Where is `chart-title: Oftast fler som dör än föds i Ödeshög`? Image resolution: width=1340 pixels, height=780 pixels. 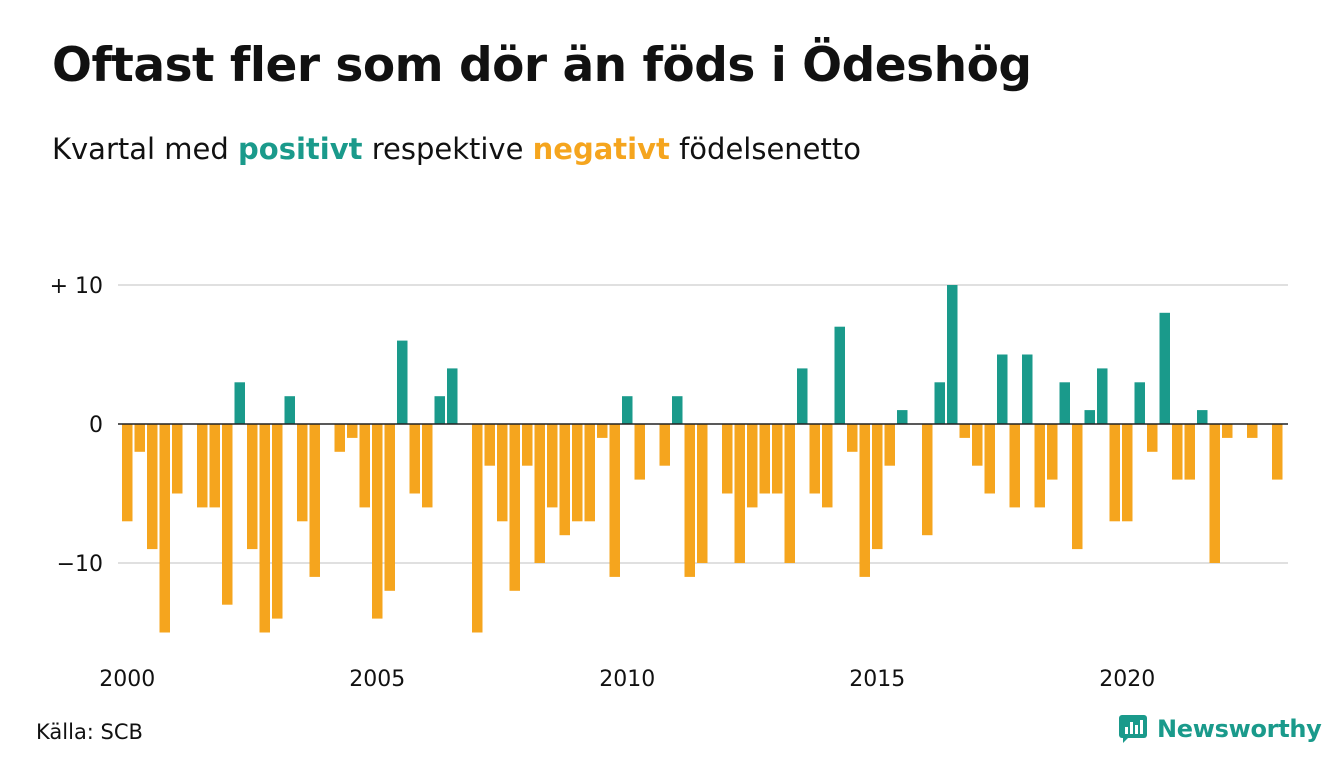
chart-title: Oftast fler som dör än föds i Ödeshög is located at coordinates (542, 65).